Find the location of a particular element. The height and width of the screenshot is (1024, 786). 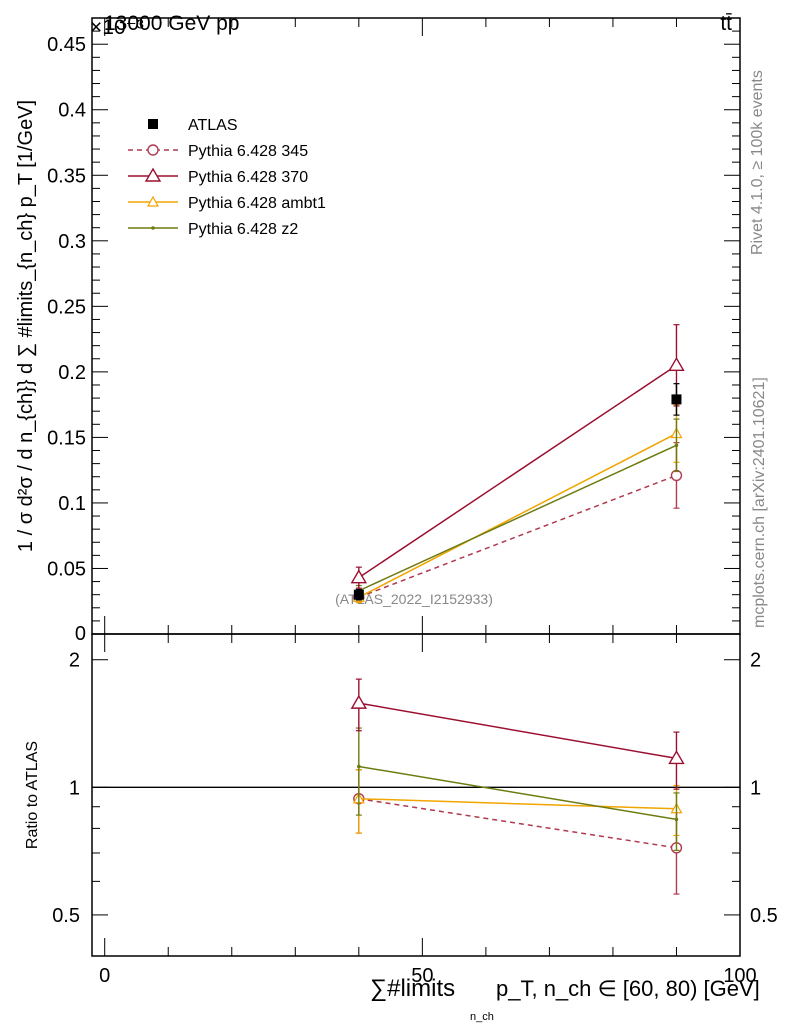

legend-item-ambt1: Pythia 6.428 ambt1 is located at coordinates (227, 203).